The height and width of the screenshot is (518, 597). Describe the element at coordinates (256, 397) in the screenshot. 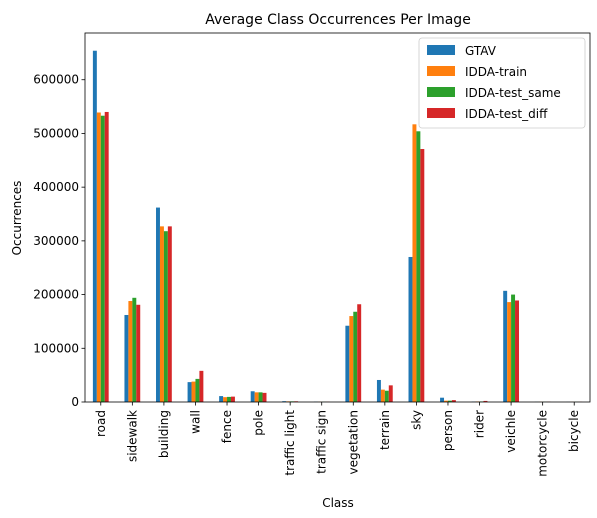

I see `bar-pole-IDDA-train` at that location.